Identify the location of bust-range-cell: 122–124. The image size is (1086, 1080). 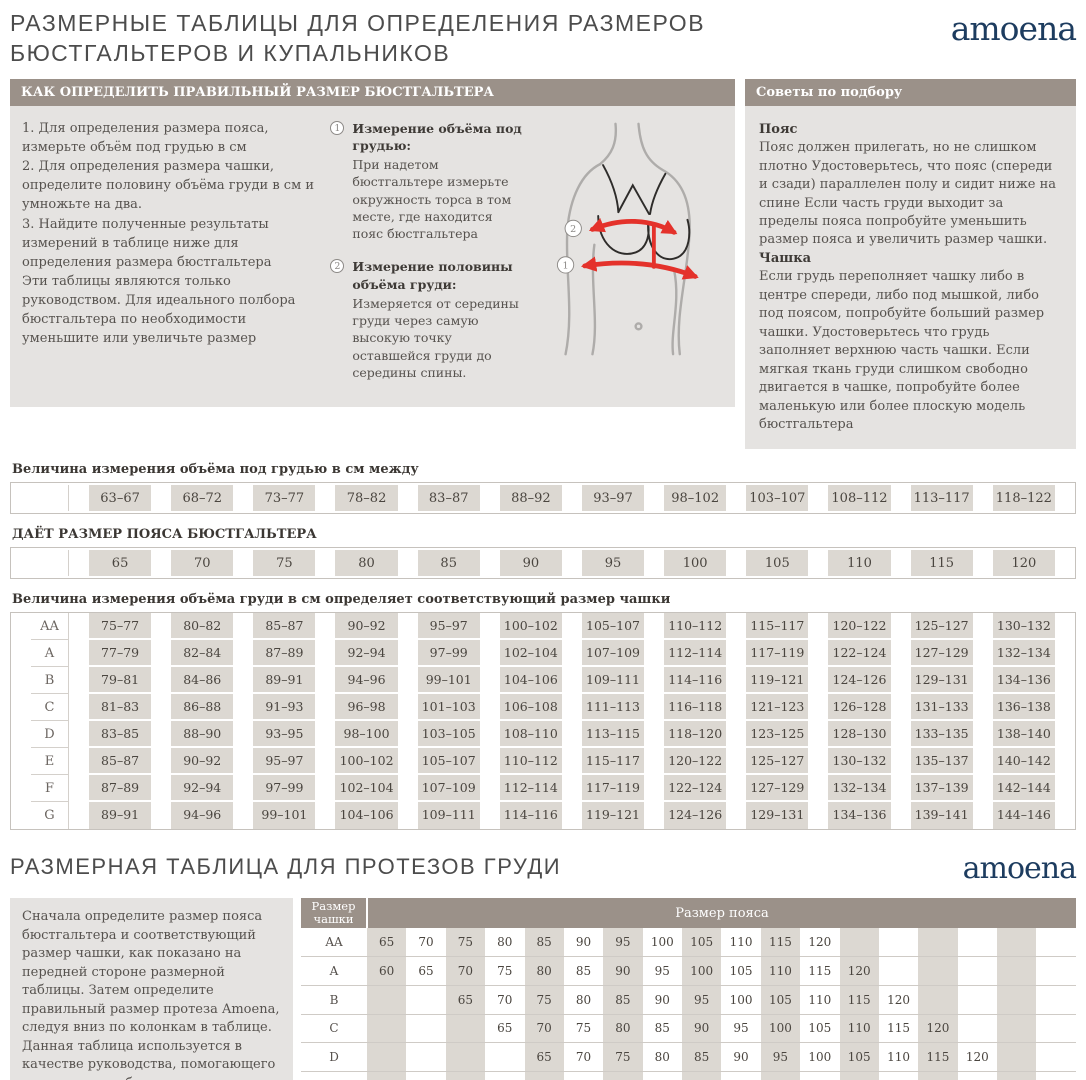
(859, 654).